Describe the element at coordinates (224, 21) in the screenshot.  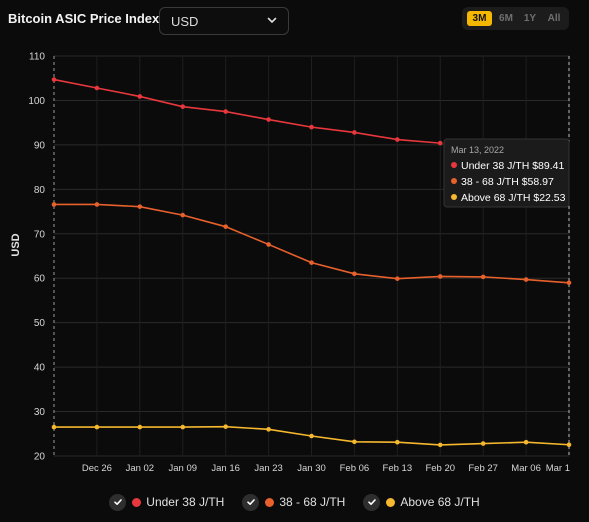
I see `currency-select: USD` at that location.